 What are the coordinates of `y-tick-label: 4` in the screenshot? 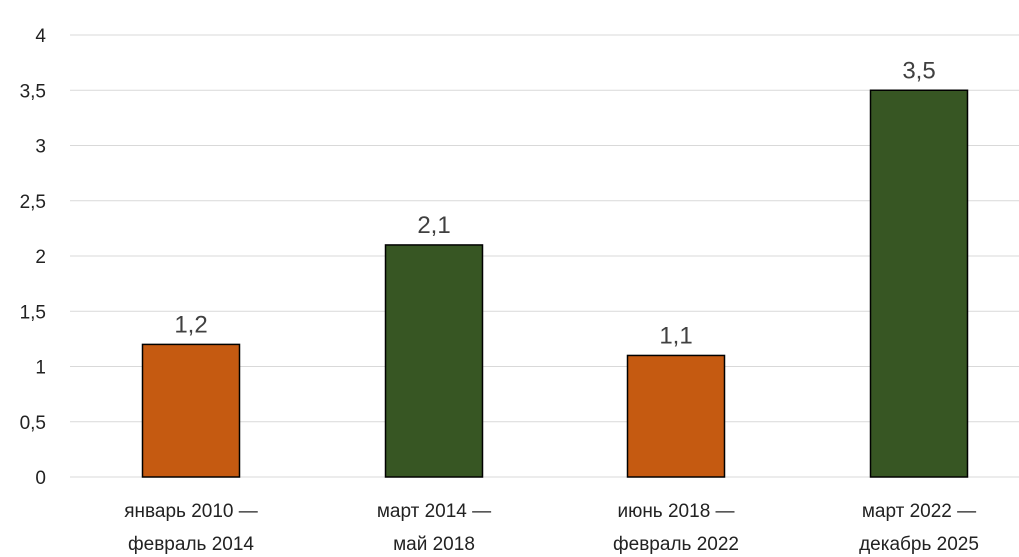 It's located at (40, 36).